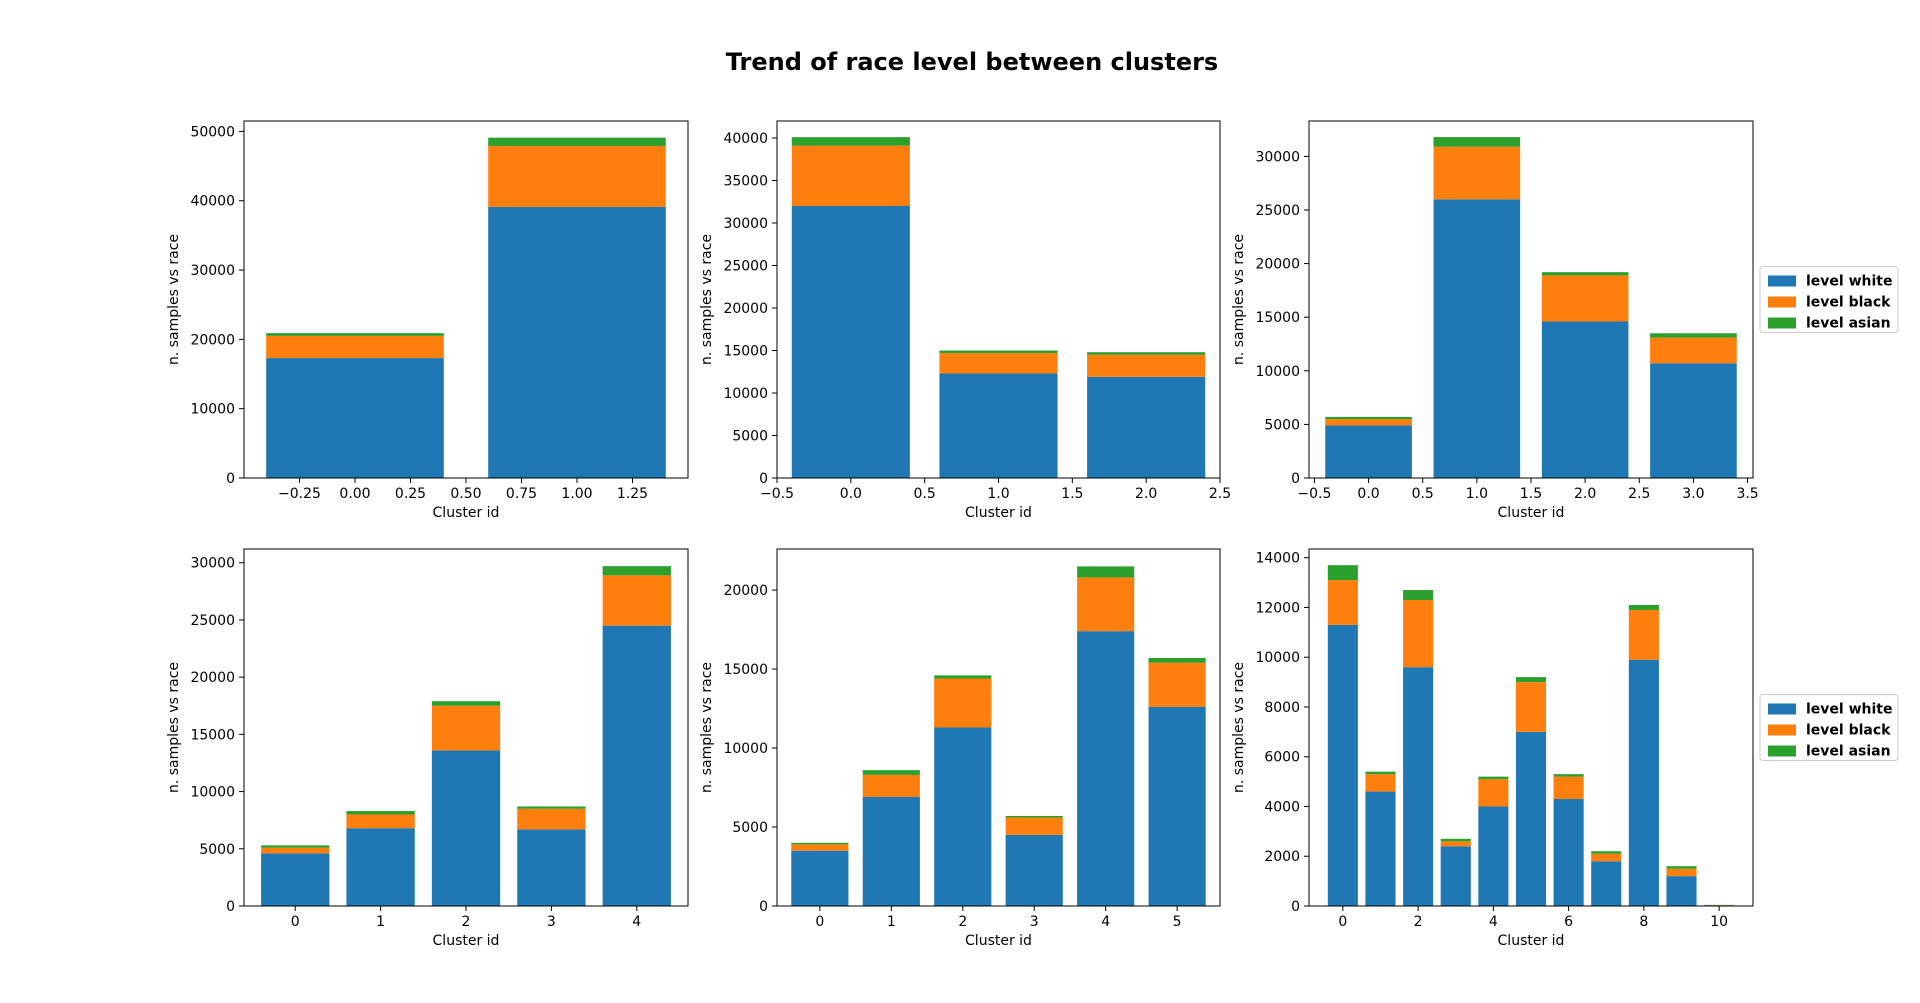  Describe the element at coordinates (925, 494) in the screenshot. I see `x-tick-label: 0.5` at that location.